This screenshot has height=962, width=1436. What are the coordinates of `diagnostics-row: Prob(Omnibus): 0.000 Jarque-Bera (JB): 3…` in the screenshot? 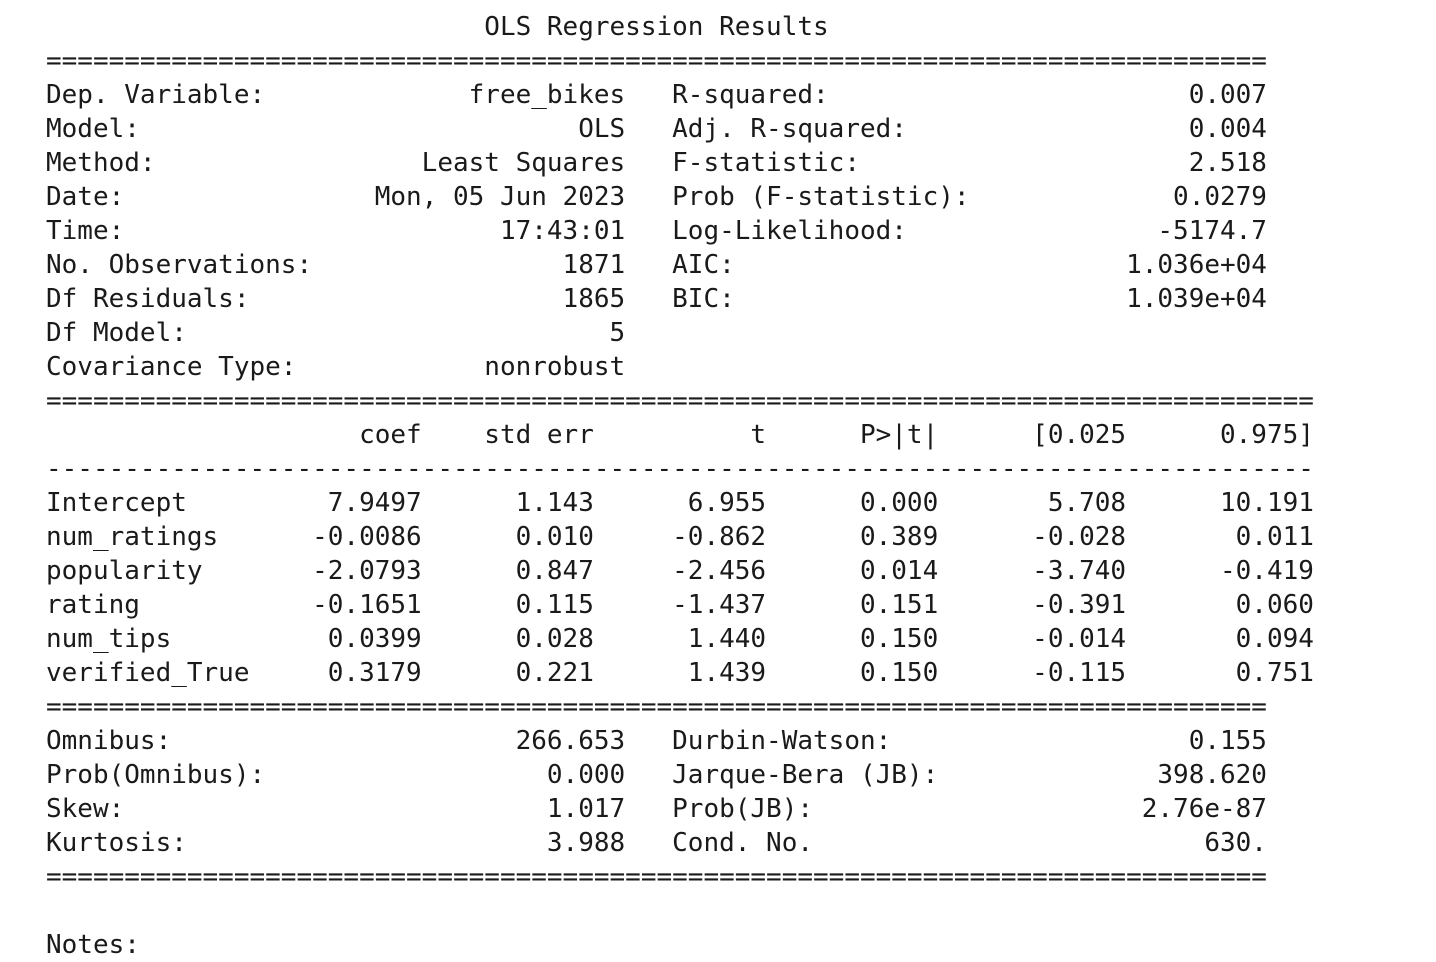 It's located at (656, 775).